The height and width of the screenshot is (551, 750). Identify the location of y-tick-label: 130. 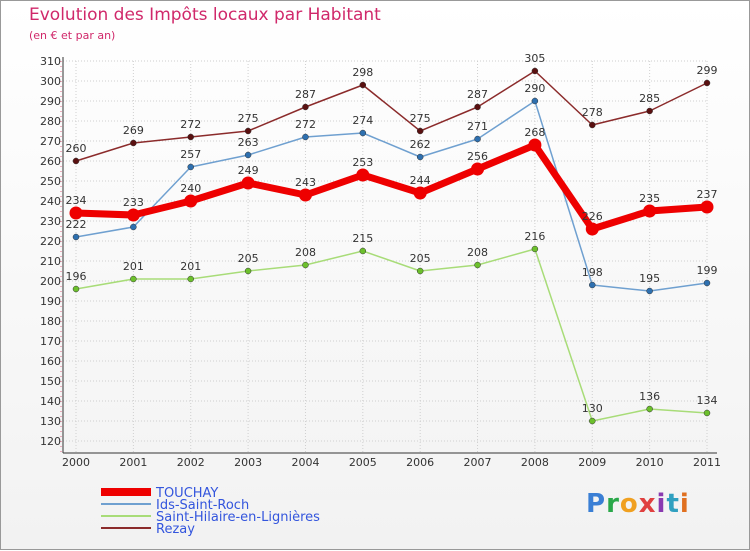
(50, 421).